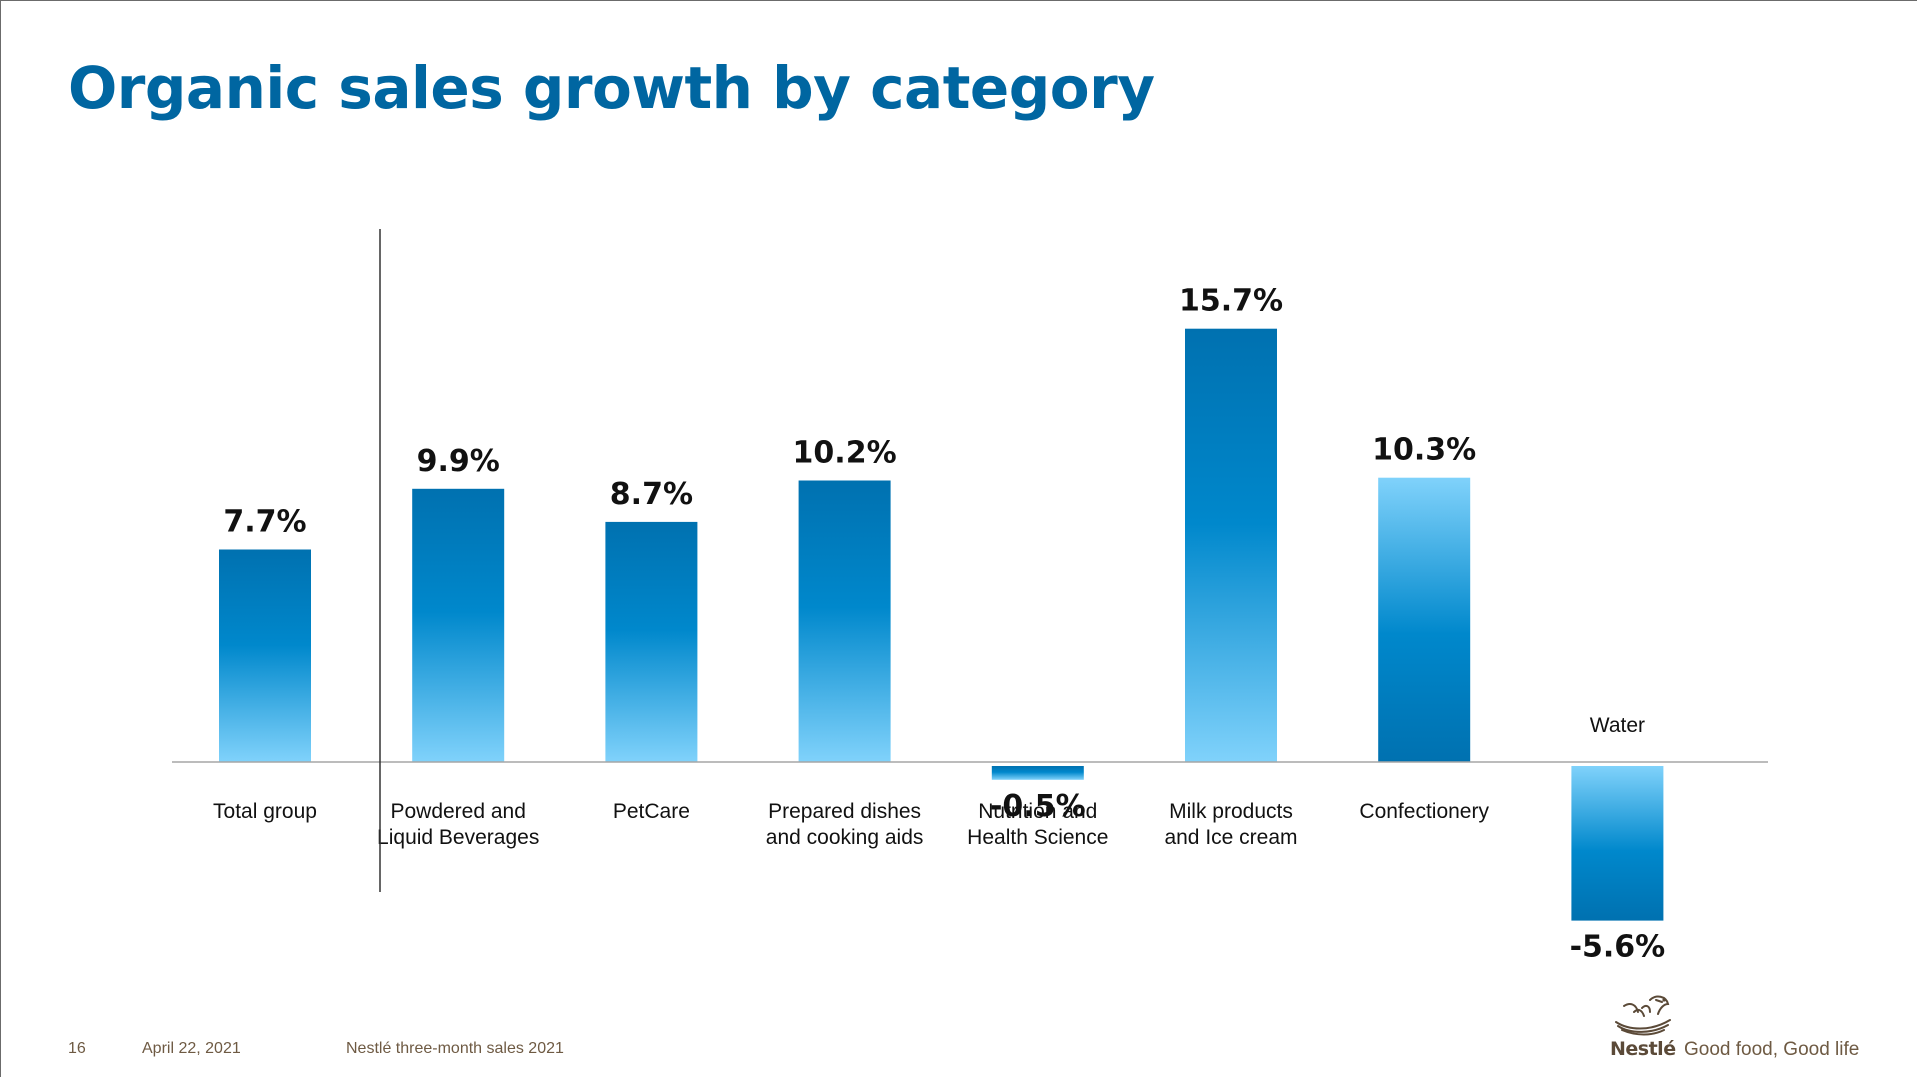  What do you see at coordinates (264, 522) in the screenshot?
I see `value-label-1: 7.7%` at bounding box center [264, 522].